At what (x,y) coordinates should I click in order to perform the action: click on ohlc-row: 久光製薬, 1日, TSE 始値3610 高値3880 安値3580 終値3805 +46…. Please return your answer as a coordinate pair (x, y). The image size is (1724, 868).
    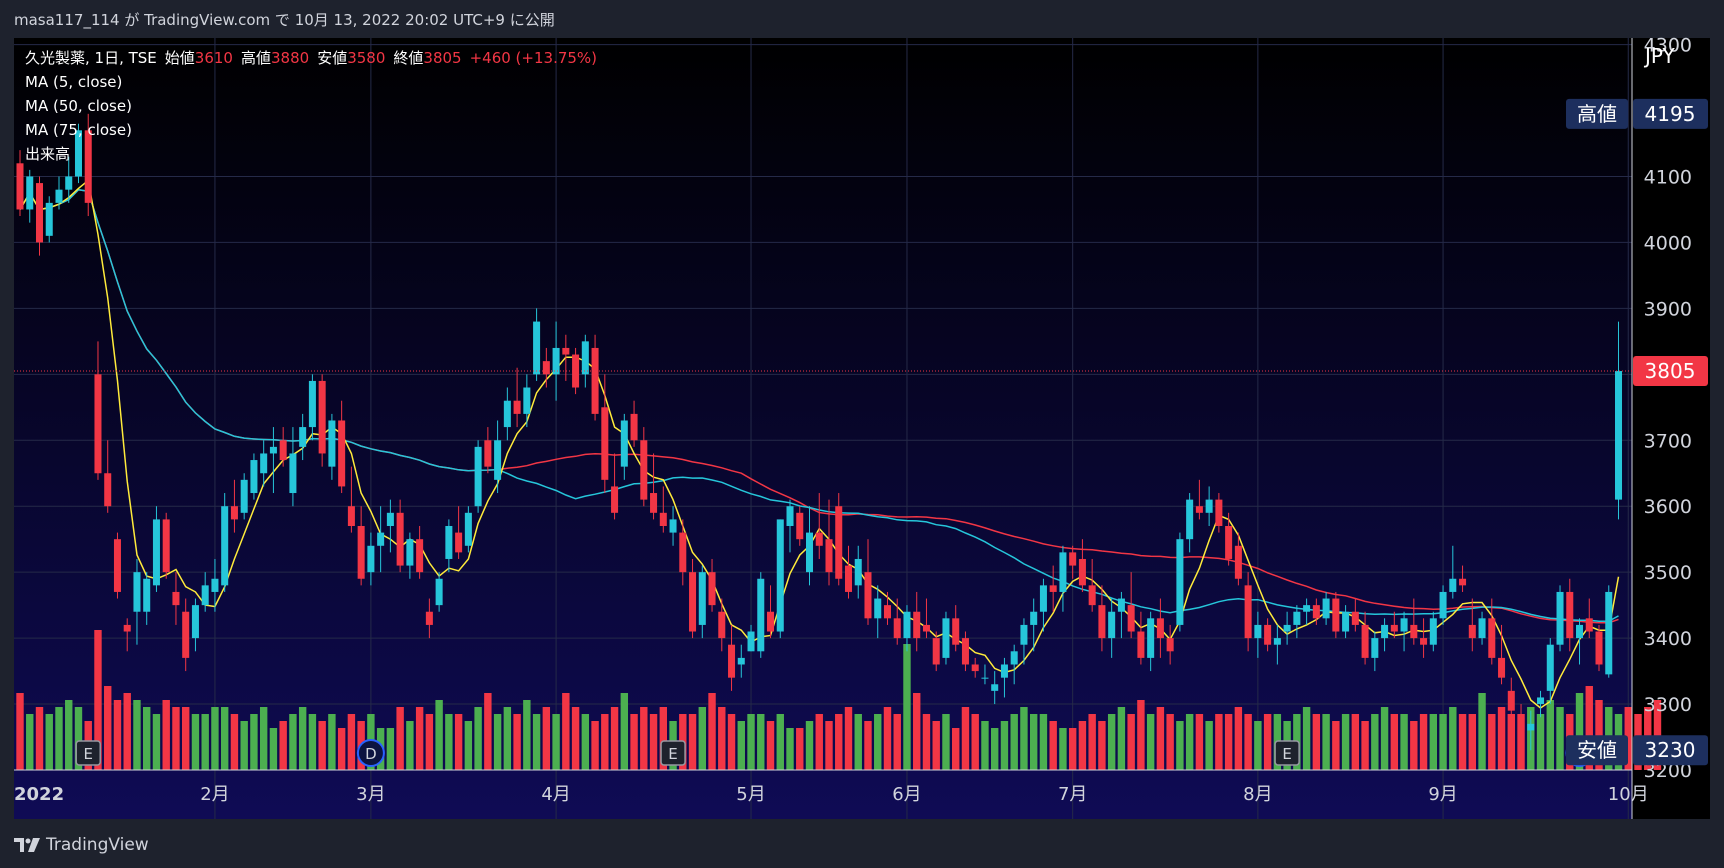
    Looking at the image, I should click on (311, 58).